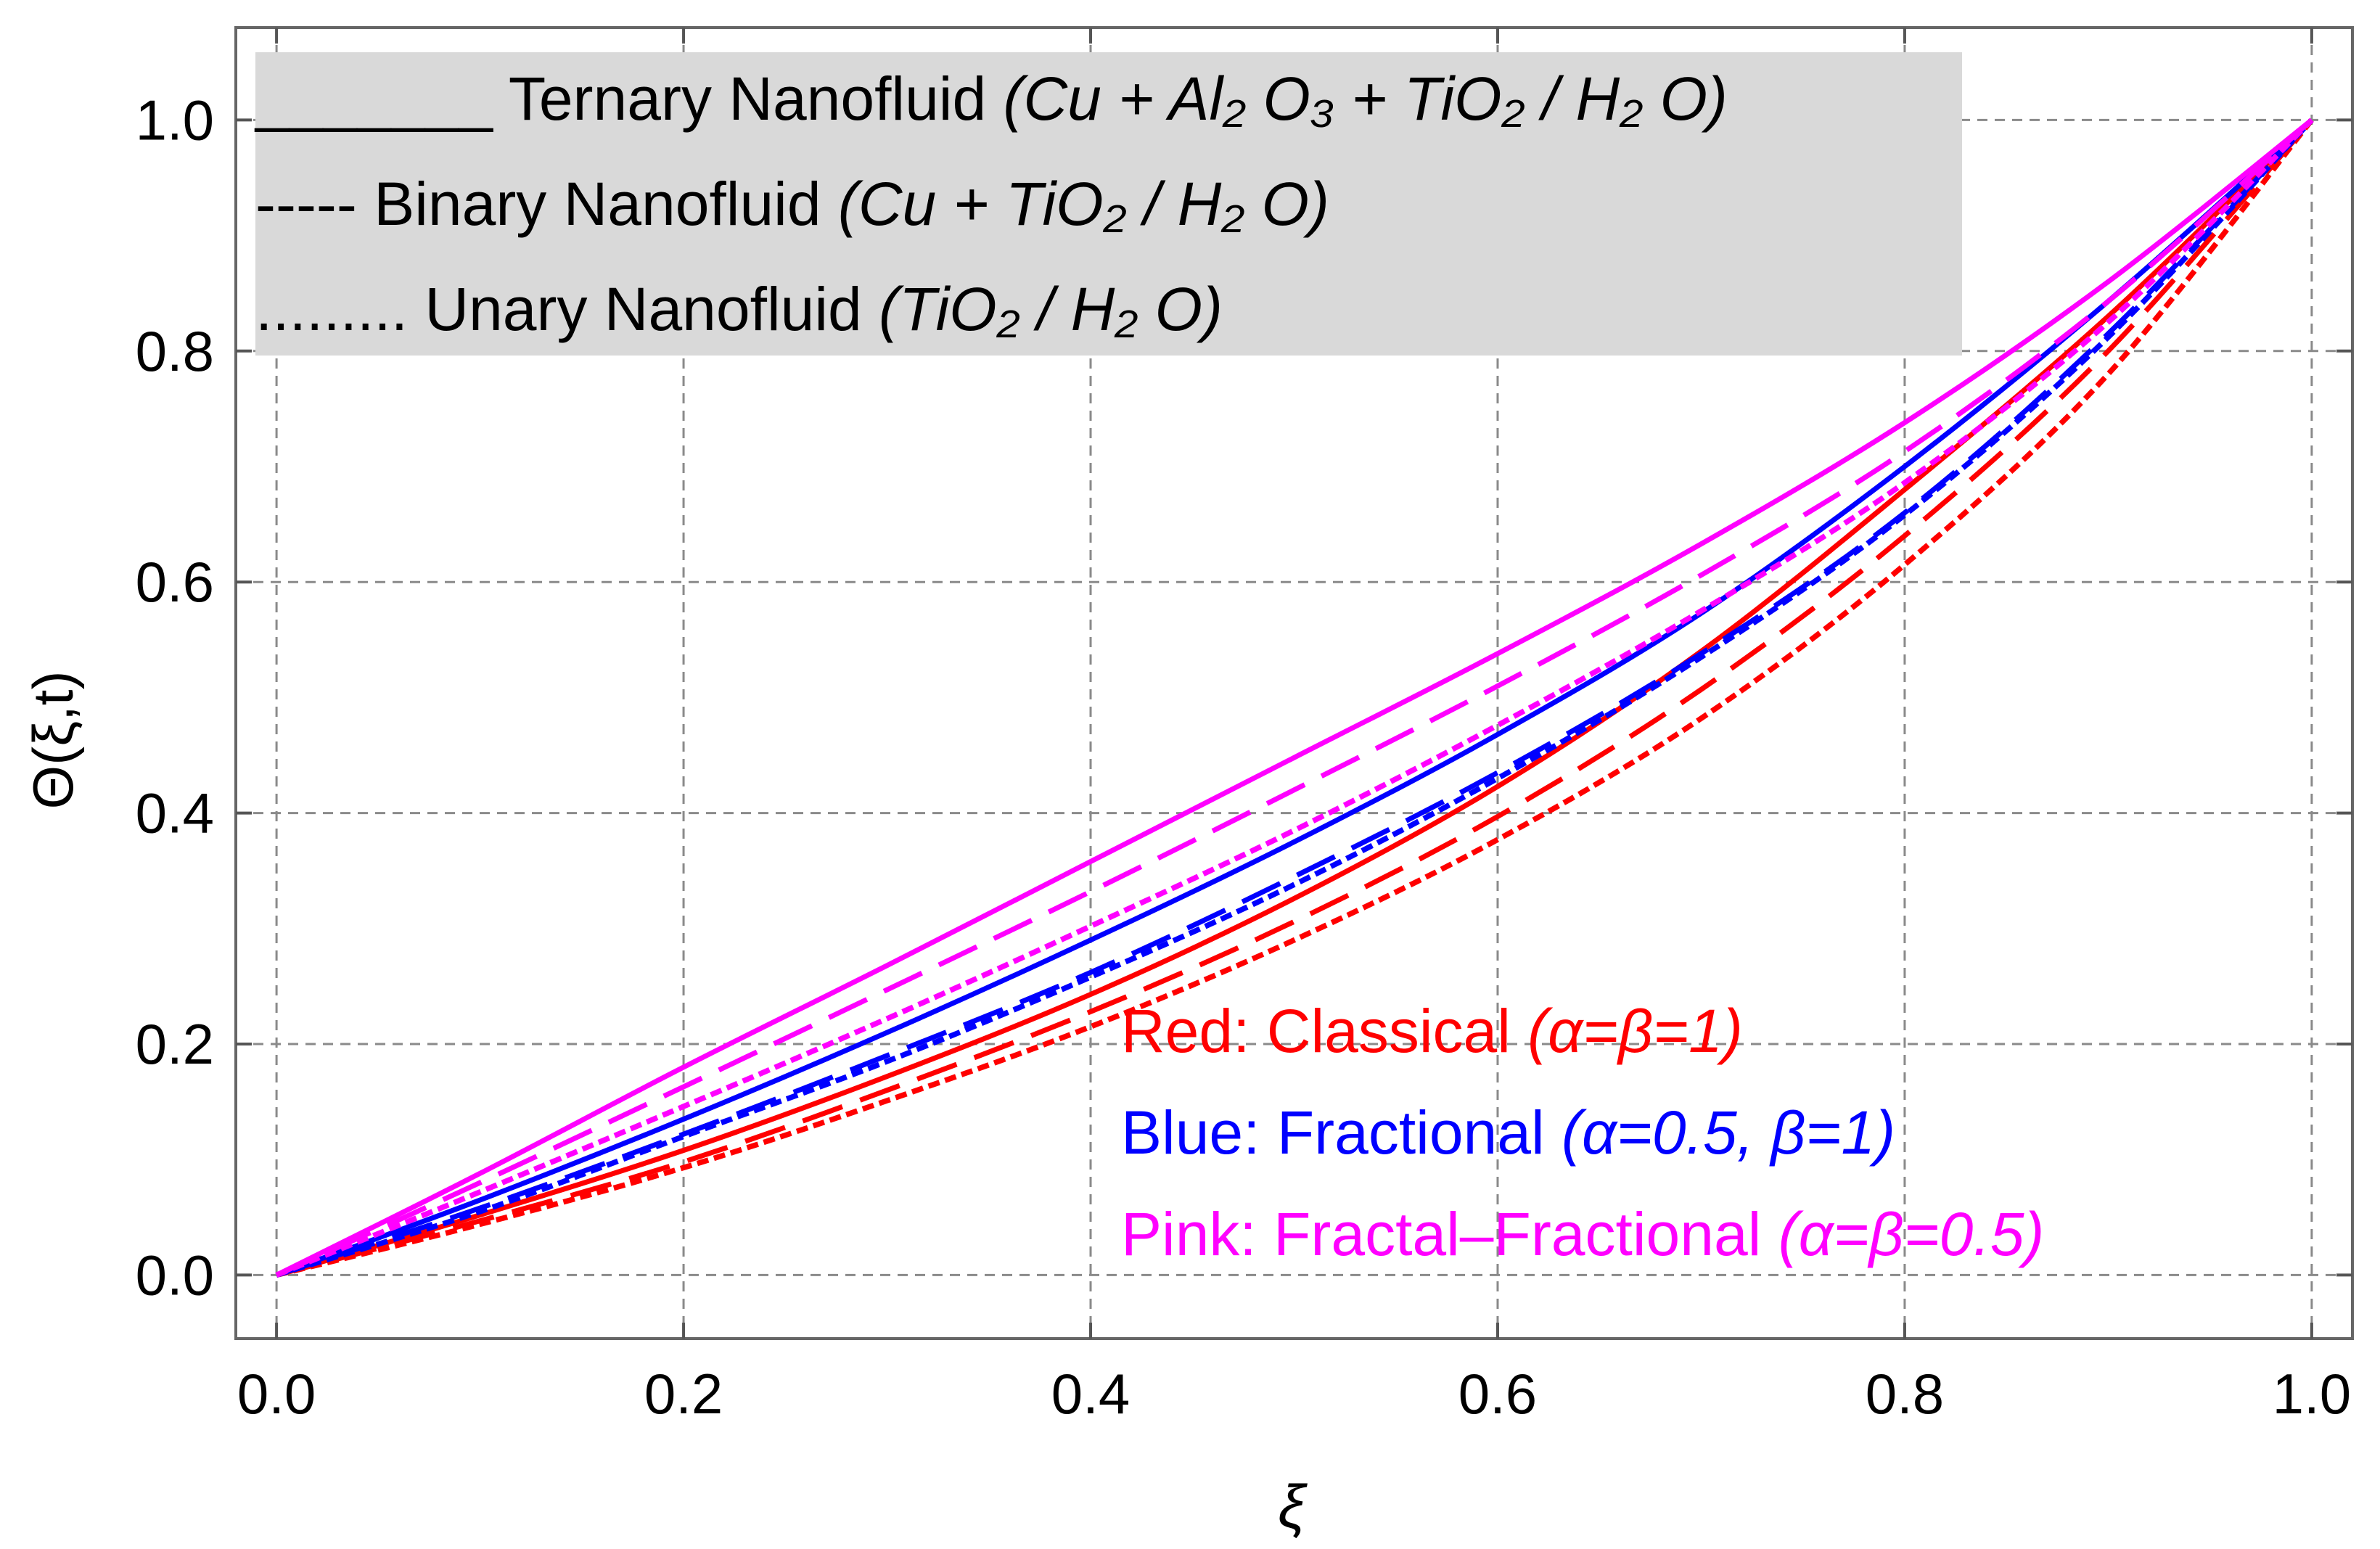 The height and width of the screenshot is (1549, 2380). I want to click on x-tick-label: 0.4, so click(1090, 1394).